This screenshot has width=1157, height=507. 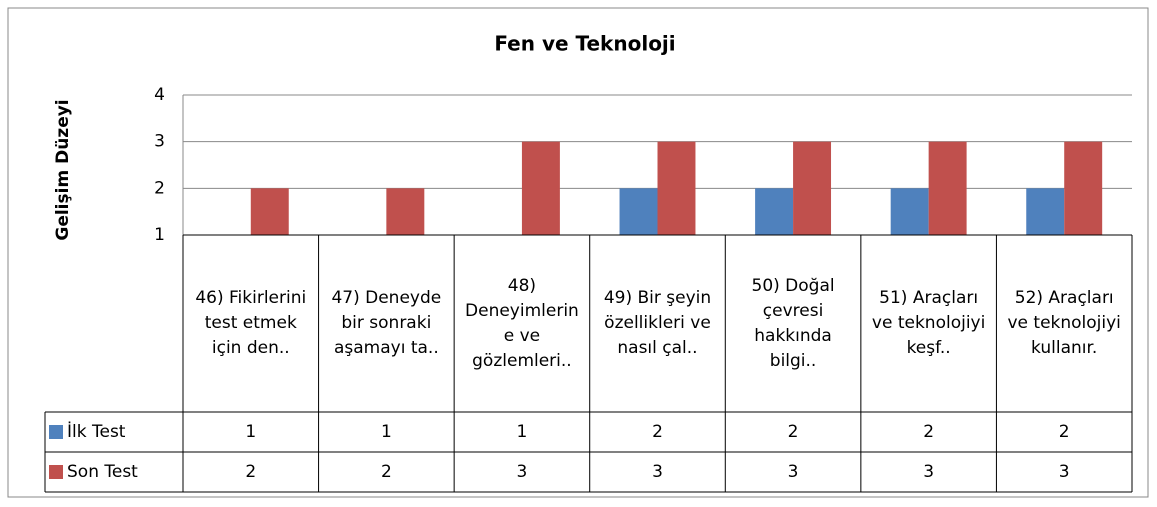 I want to click on x-tick-label: 52) Araçları ve teknolojiyi kullanır., so click(x=1064, y=323).